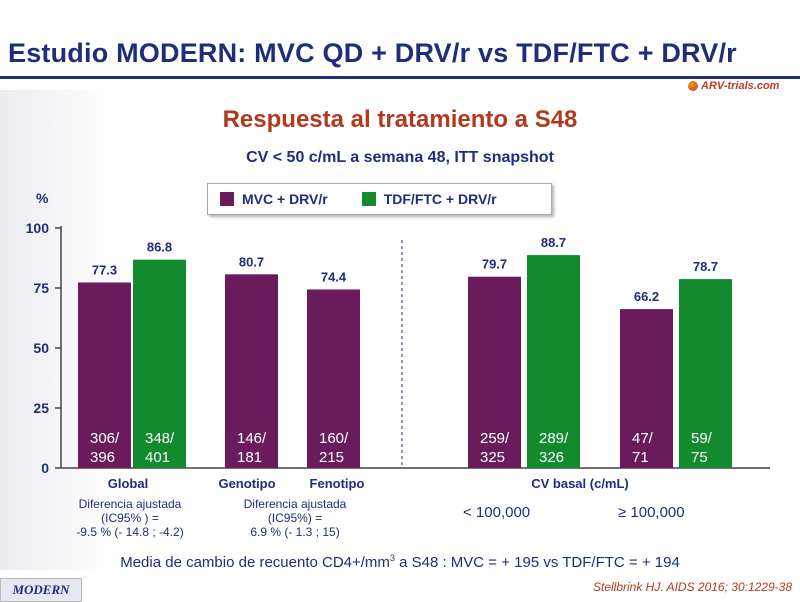 The height and width of the screenshot is (602, 800). What do you see at coordinates (130, 504) in the screenshot?
I see `global-note-line1: Diferencia ajustada` at bounding box center [130, 504].